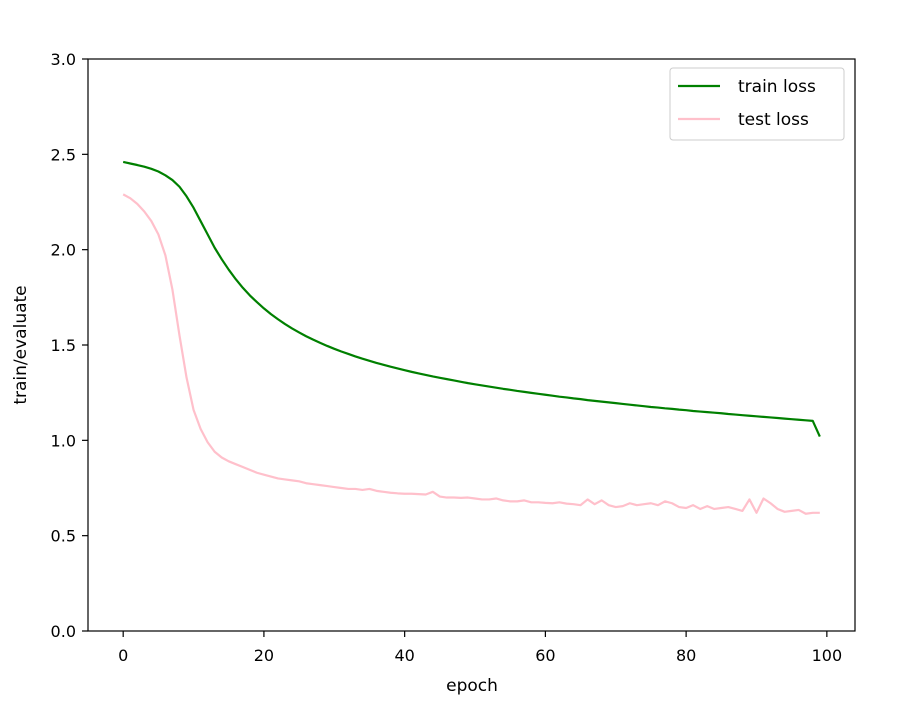  I want to click on x-tick-label: 100, so click(827, 655).